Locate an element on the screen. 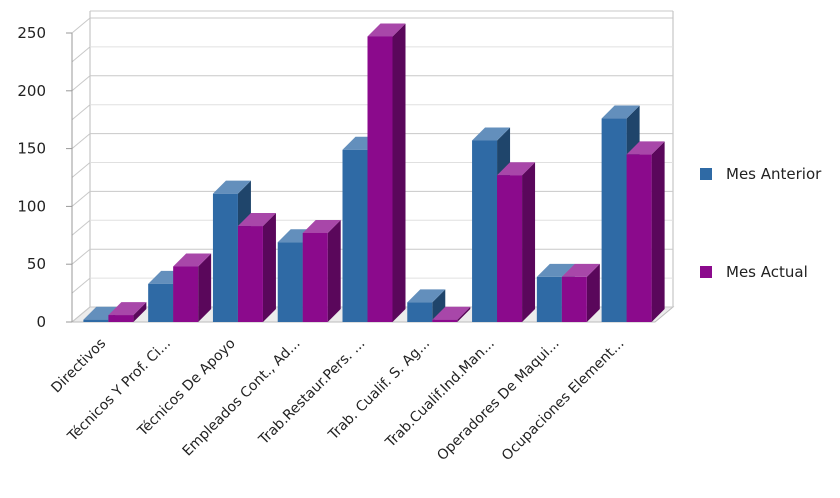 The image size is (840, 498). y-axis-ticks: 0 50 100 150 200 250 is located at coordinates (45, 177).